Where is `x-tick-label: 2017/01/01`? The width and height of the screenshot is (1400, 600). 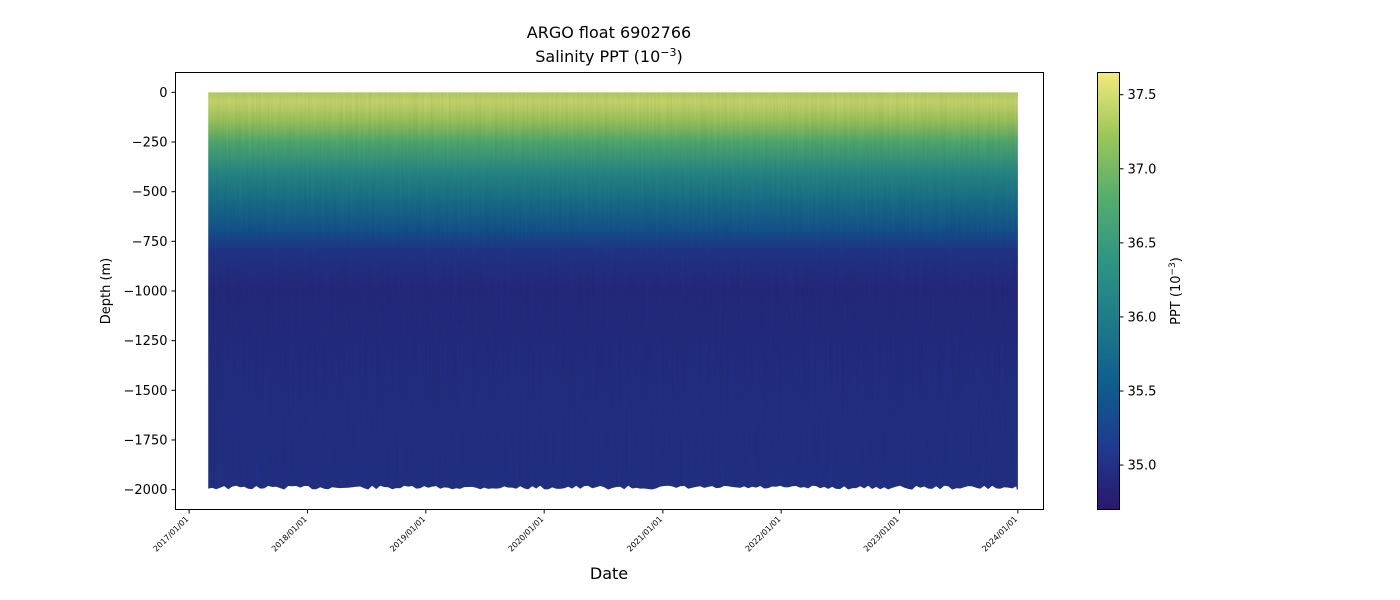
x-tick-label: 2017/01/01 is located at coordinates (171, 534).